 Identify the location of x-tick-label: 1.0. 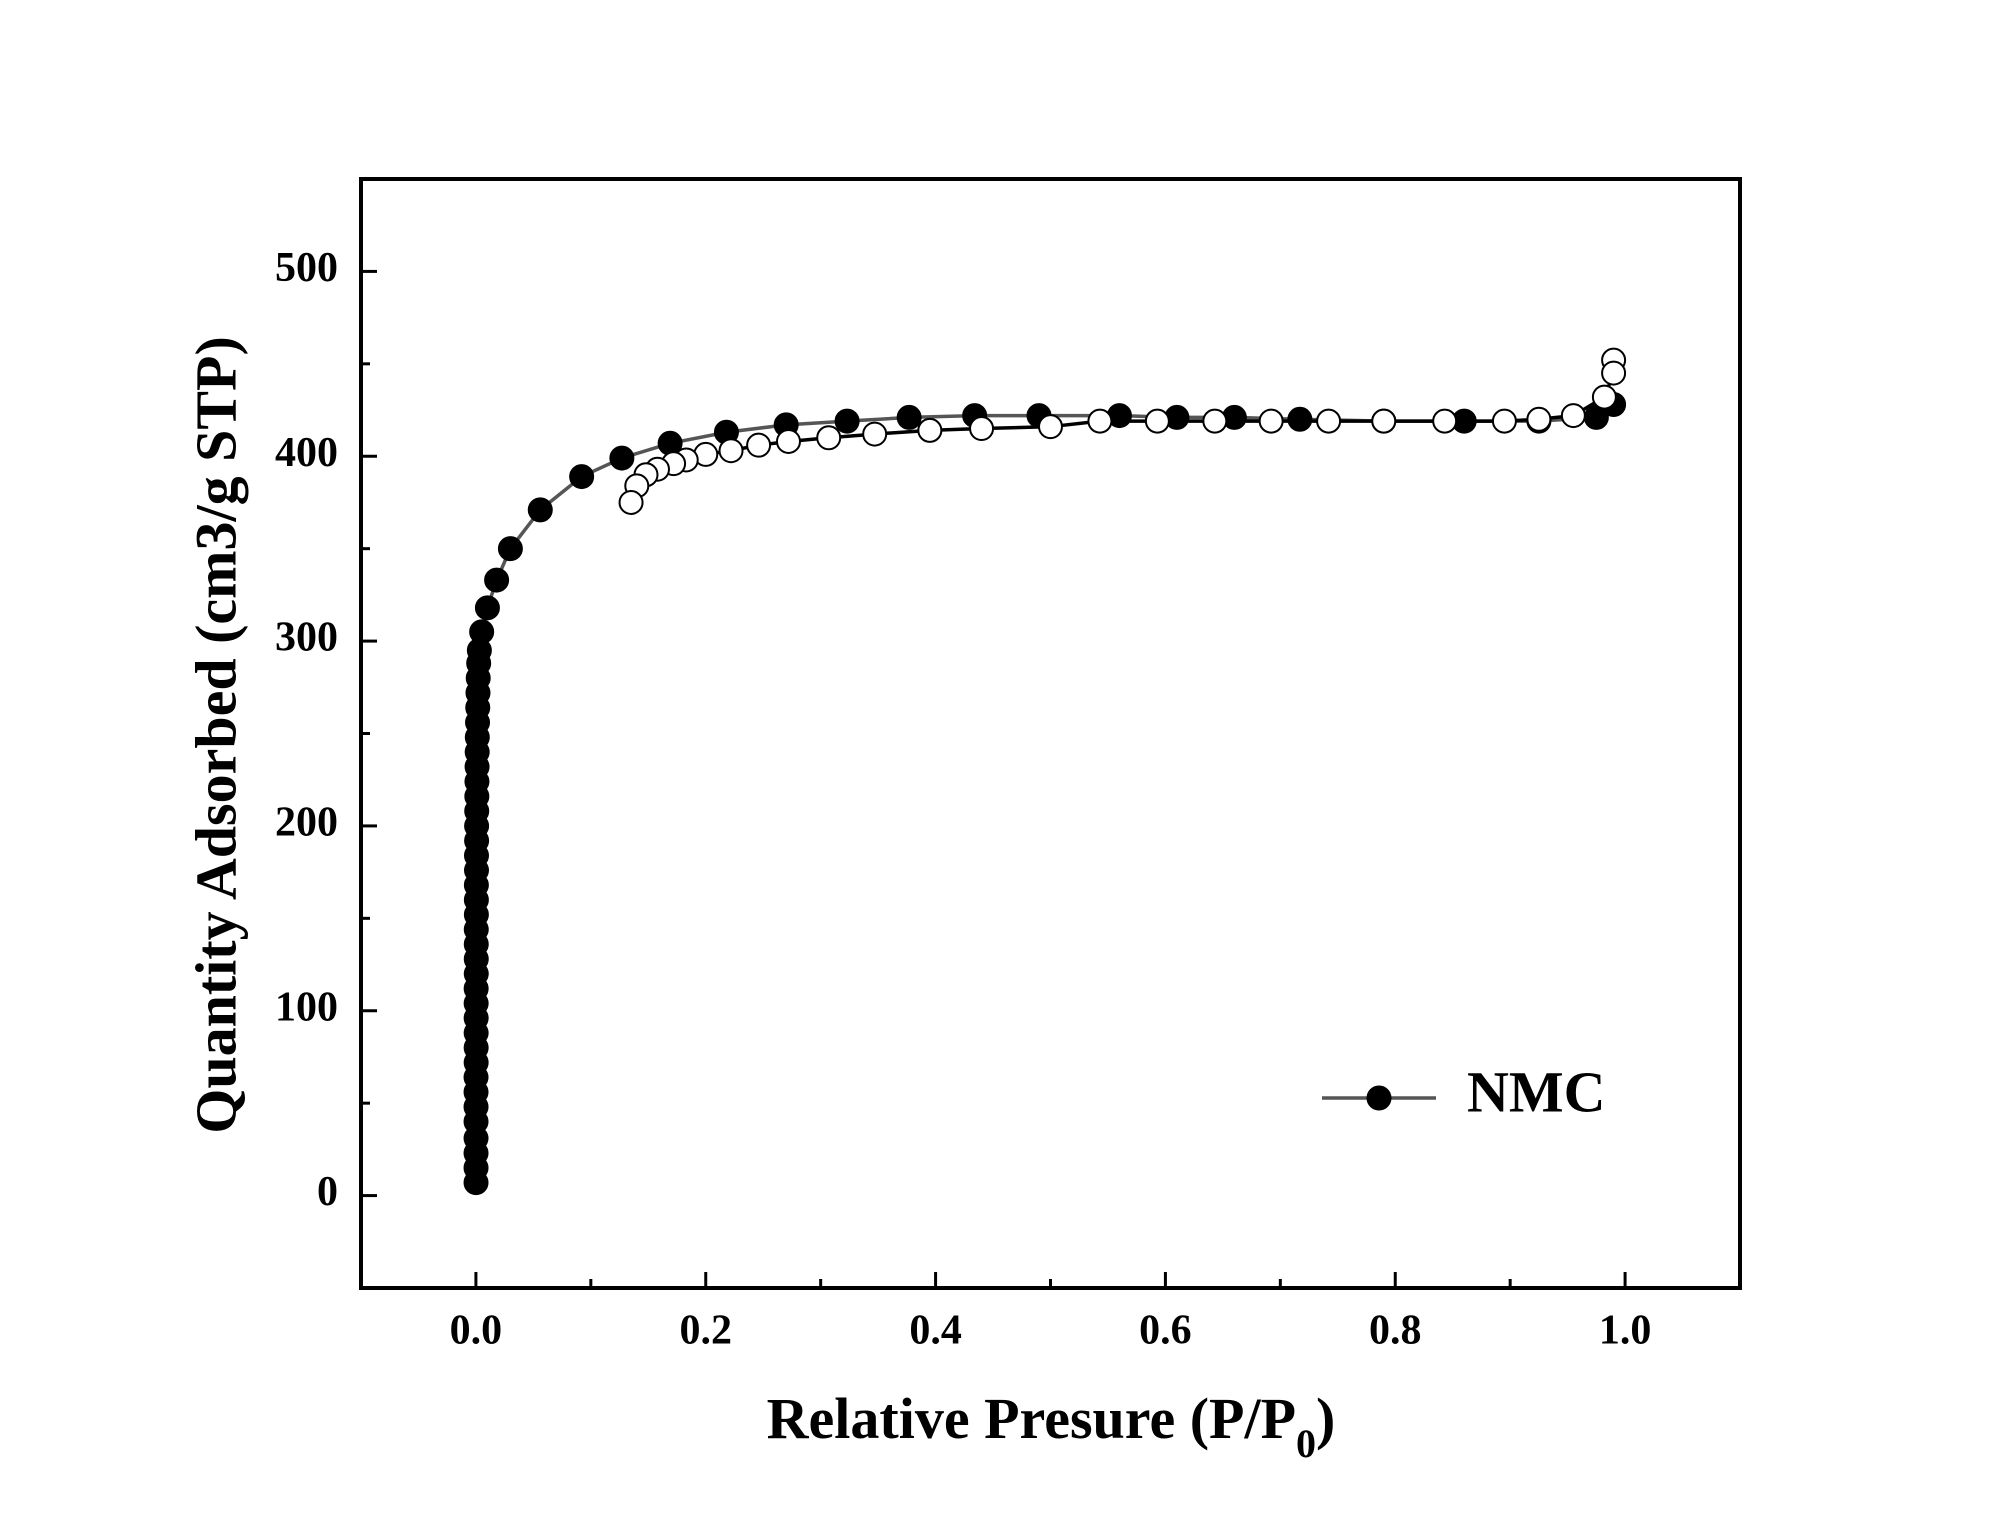
(1625, 1331).